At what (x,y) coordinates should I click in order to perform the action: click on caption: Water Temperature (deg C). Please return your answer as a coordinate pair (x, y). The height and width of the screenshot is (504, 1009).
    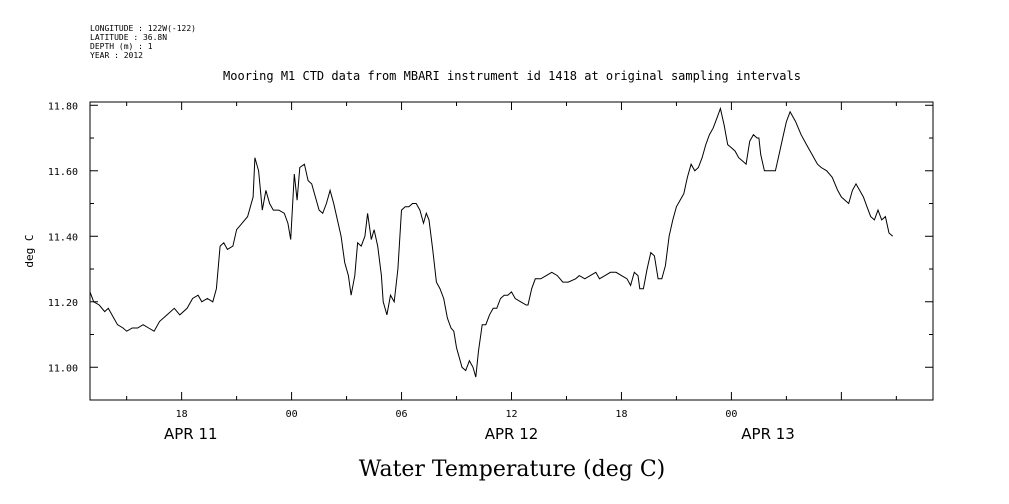
    Looking at the image, I should click on (512, 469).